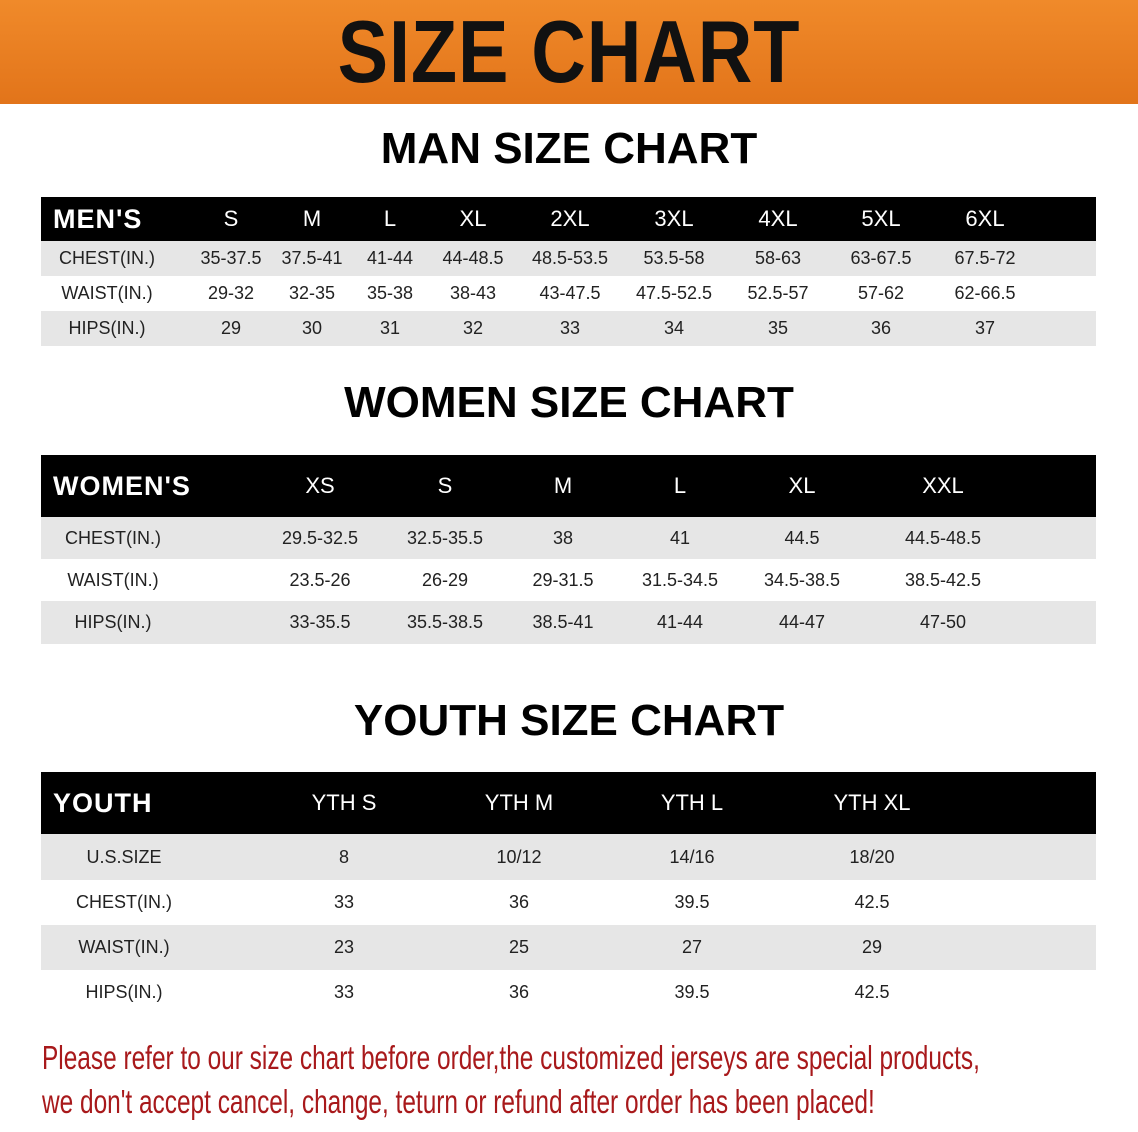  I want to click on table-row: U.S.SIZE 8 10/12 14/16 18/20, so click(568, 857).